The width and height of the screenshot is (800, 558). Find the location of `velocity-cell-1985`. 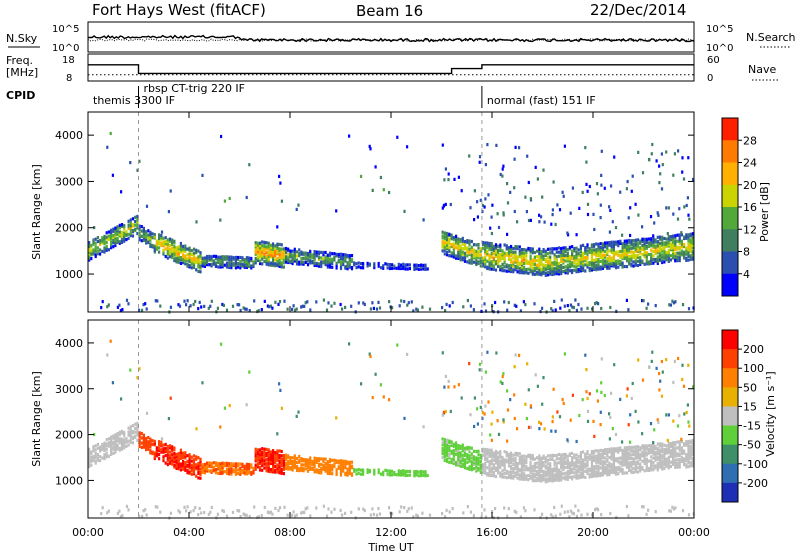

velocity-cell-1985 is located at coordinates (690, 441).